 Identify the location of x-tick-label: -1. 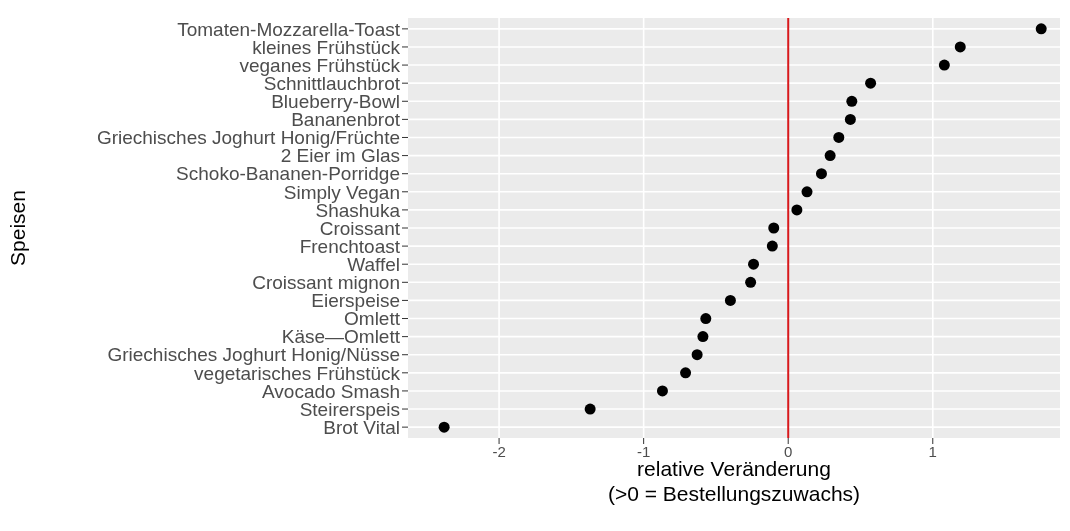
(643, 451).